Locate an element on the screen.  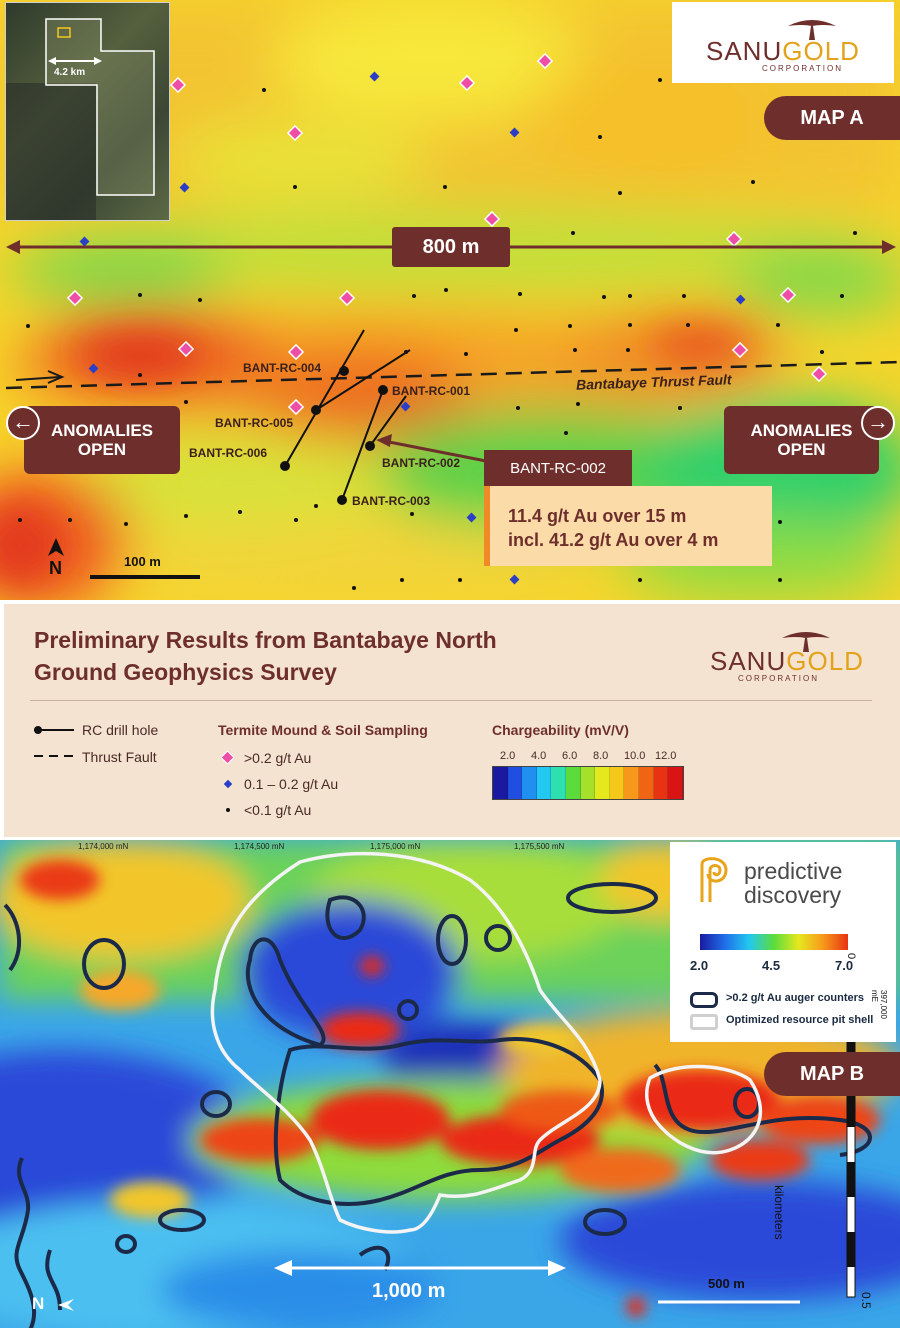
sanu-gold-logo-panel: SANUGOLD CORPORATION is located at coordinates (791, 651).